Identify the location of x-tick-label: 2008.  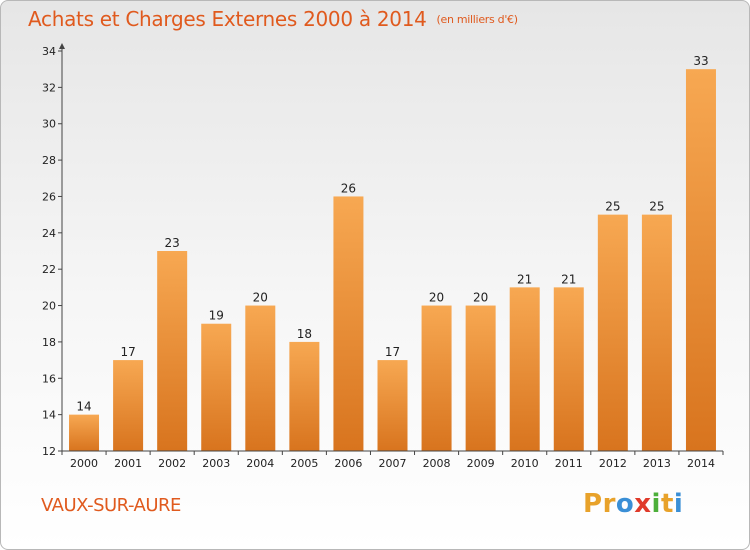
(437, 463).